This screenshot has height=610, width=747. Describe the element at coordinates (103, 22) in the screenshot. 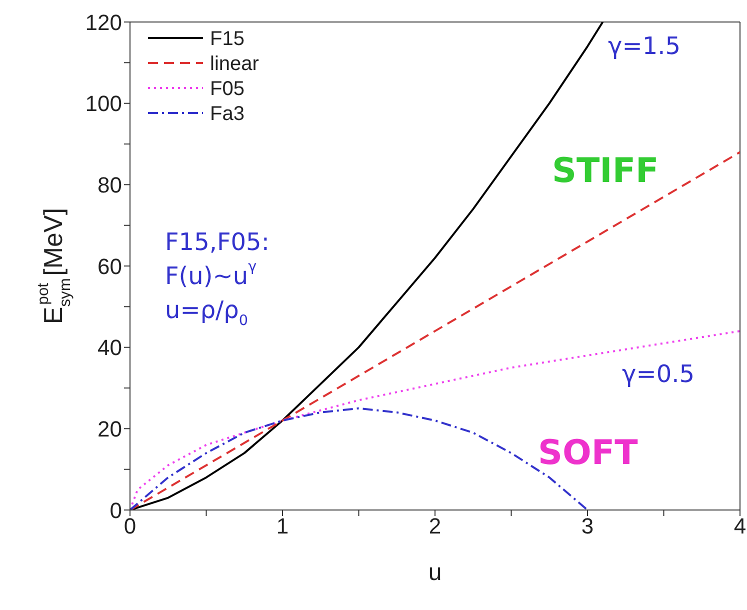

I see `y-tick-label: 120` at that location.